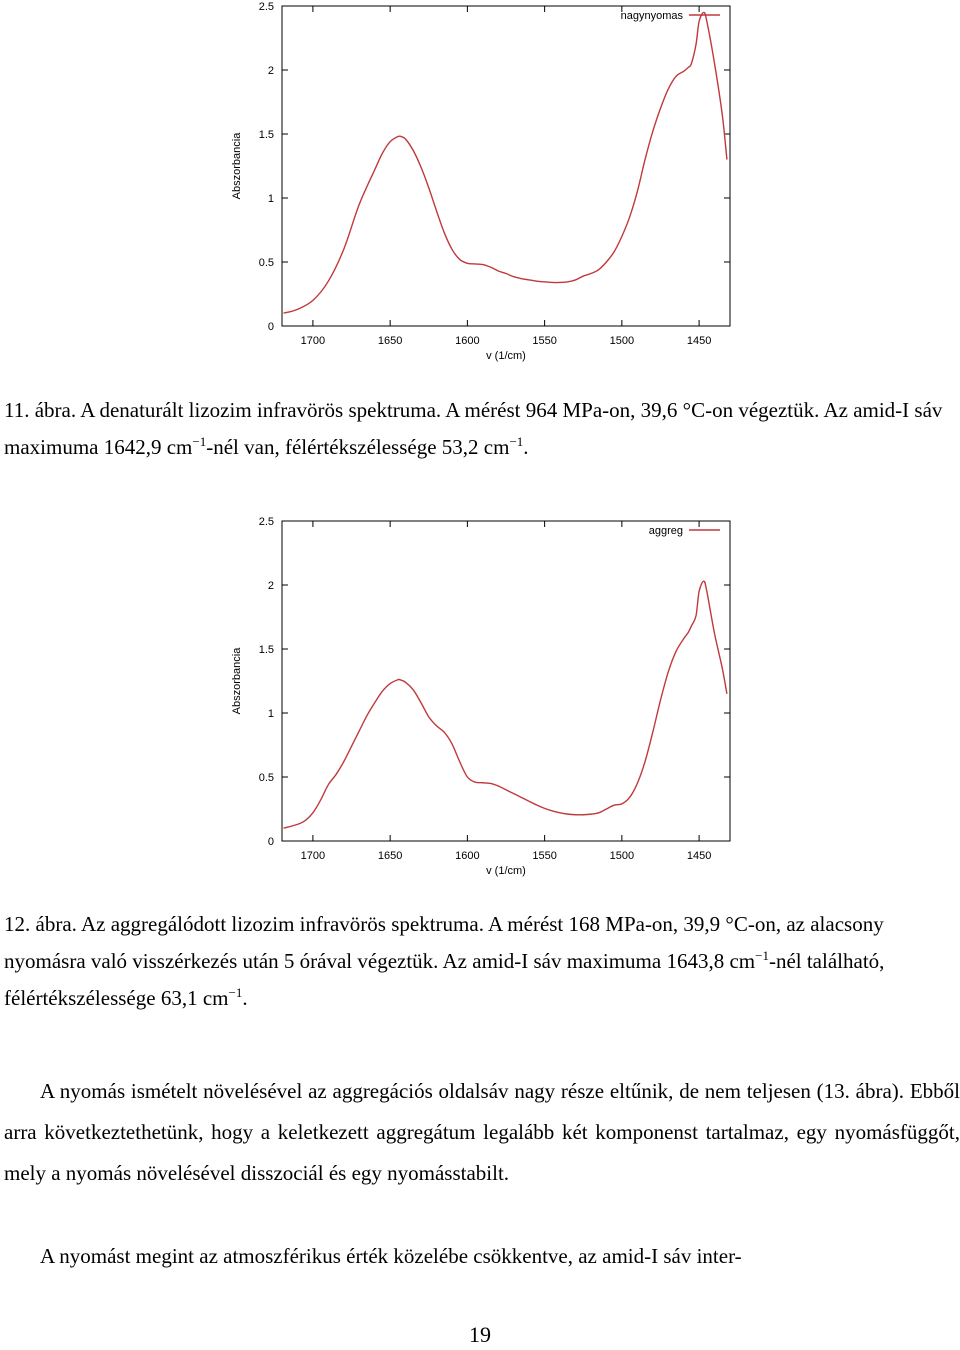  I want to click on caption-text-continued: -nél van, félértékszélessége 53,2 cm, so click(358, 447).